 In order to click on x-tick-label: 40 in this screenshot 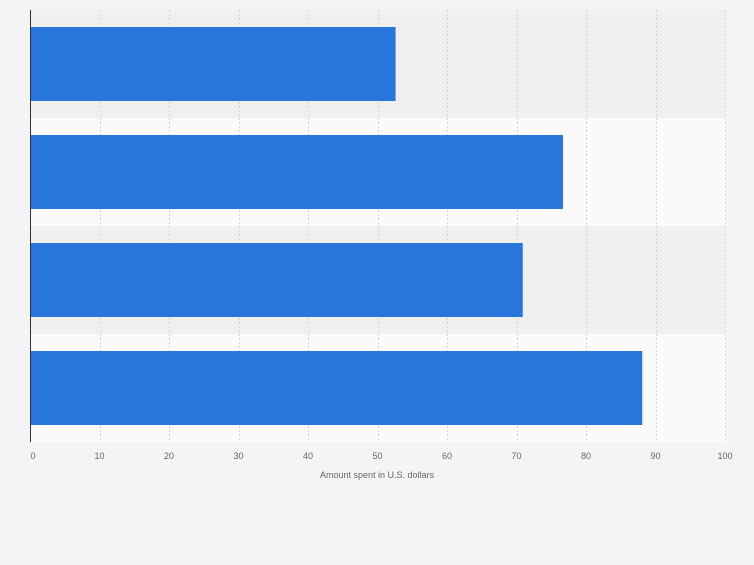, I will do `click(308, 456)`.